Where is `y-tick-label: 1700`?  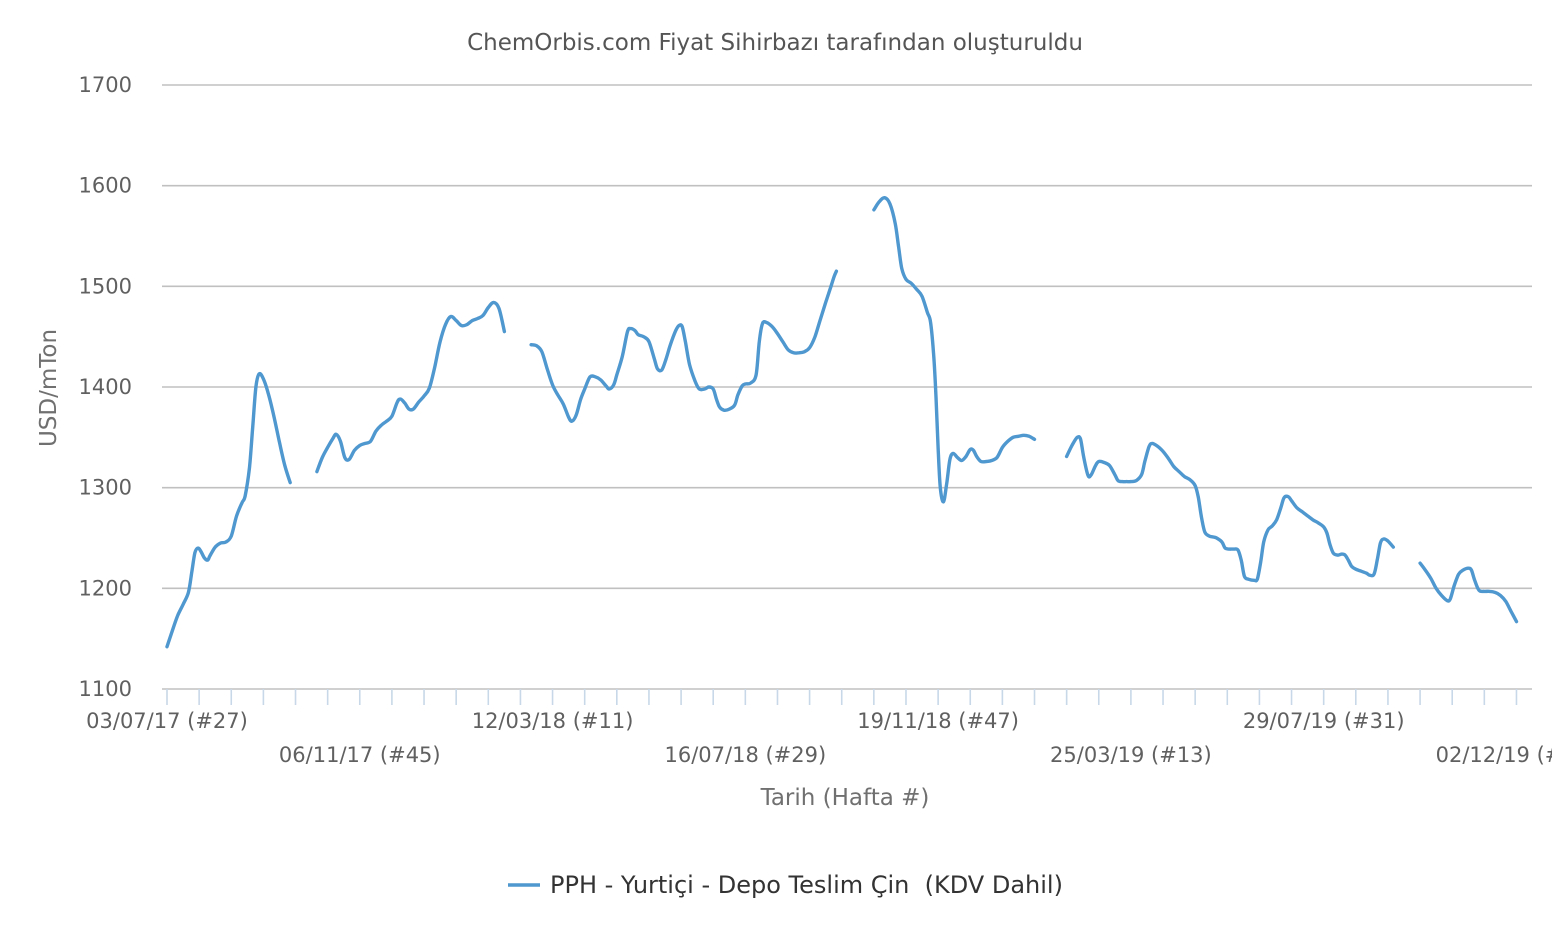 y-tick-label: 1700 is located at coordinates (105, 85).